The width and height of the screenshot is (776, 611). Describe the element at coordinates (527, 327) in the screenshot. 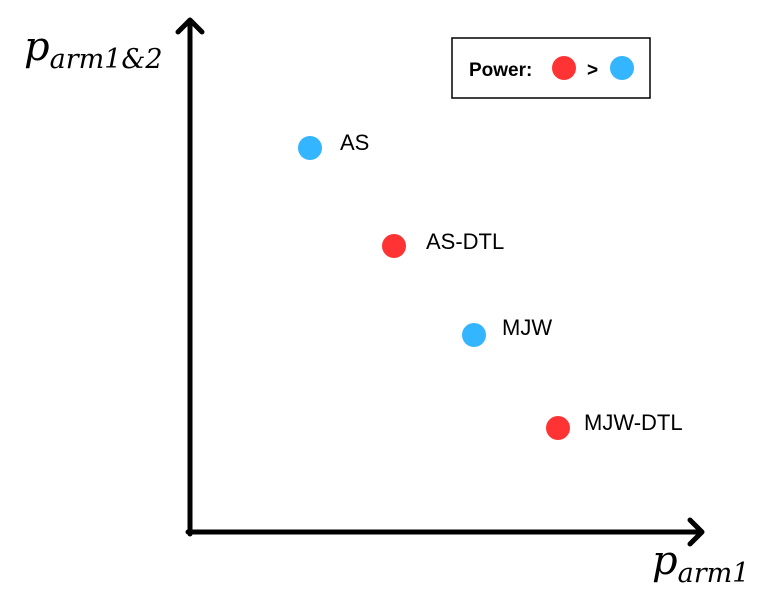

I see `point-label: MJW` at that location.